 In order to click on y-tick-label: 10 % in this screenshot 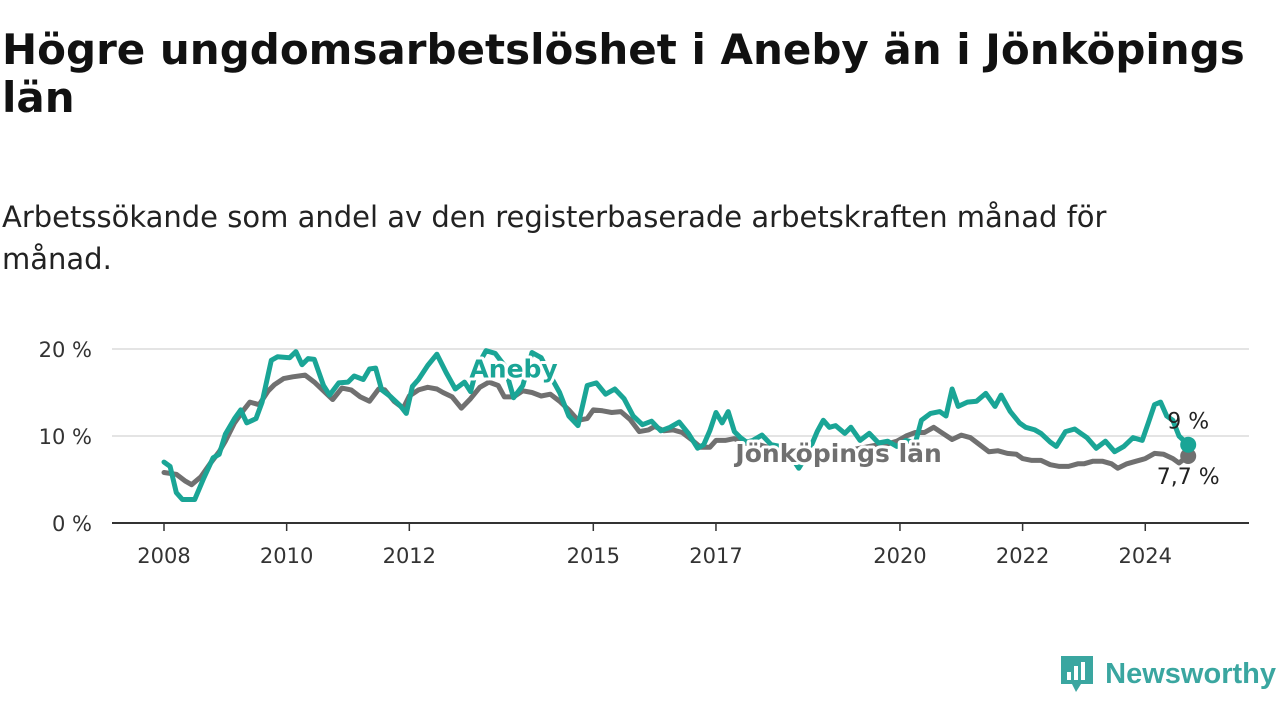, I will do `click(65, 437)`.